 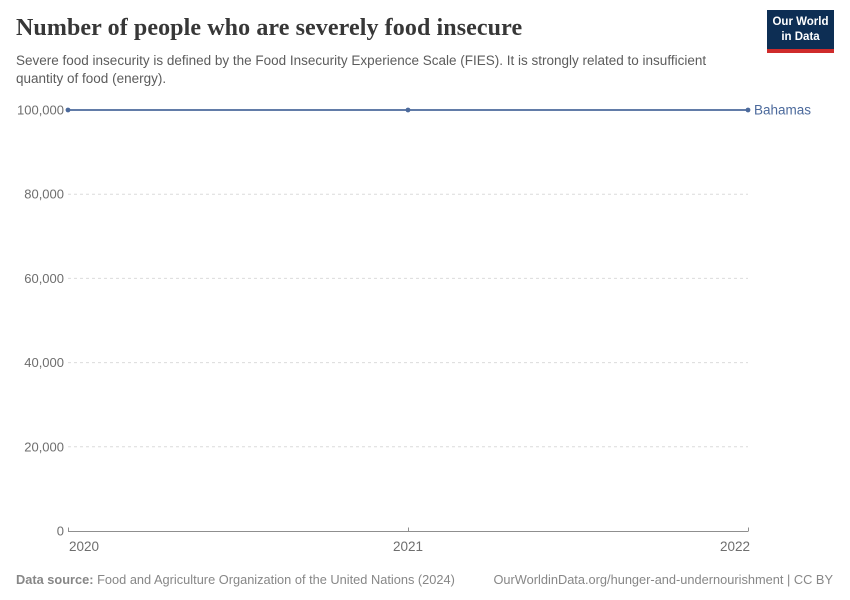 I want to click on owid-logo-line1: Our World, so click(x=800, y=21).